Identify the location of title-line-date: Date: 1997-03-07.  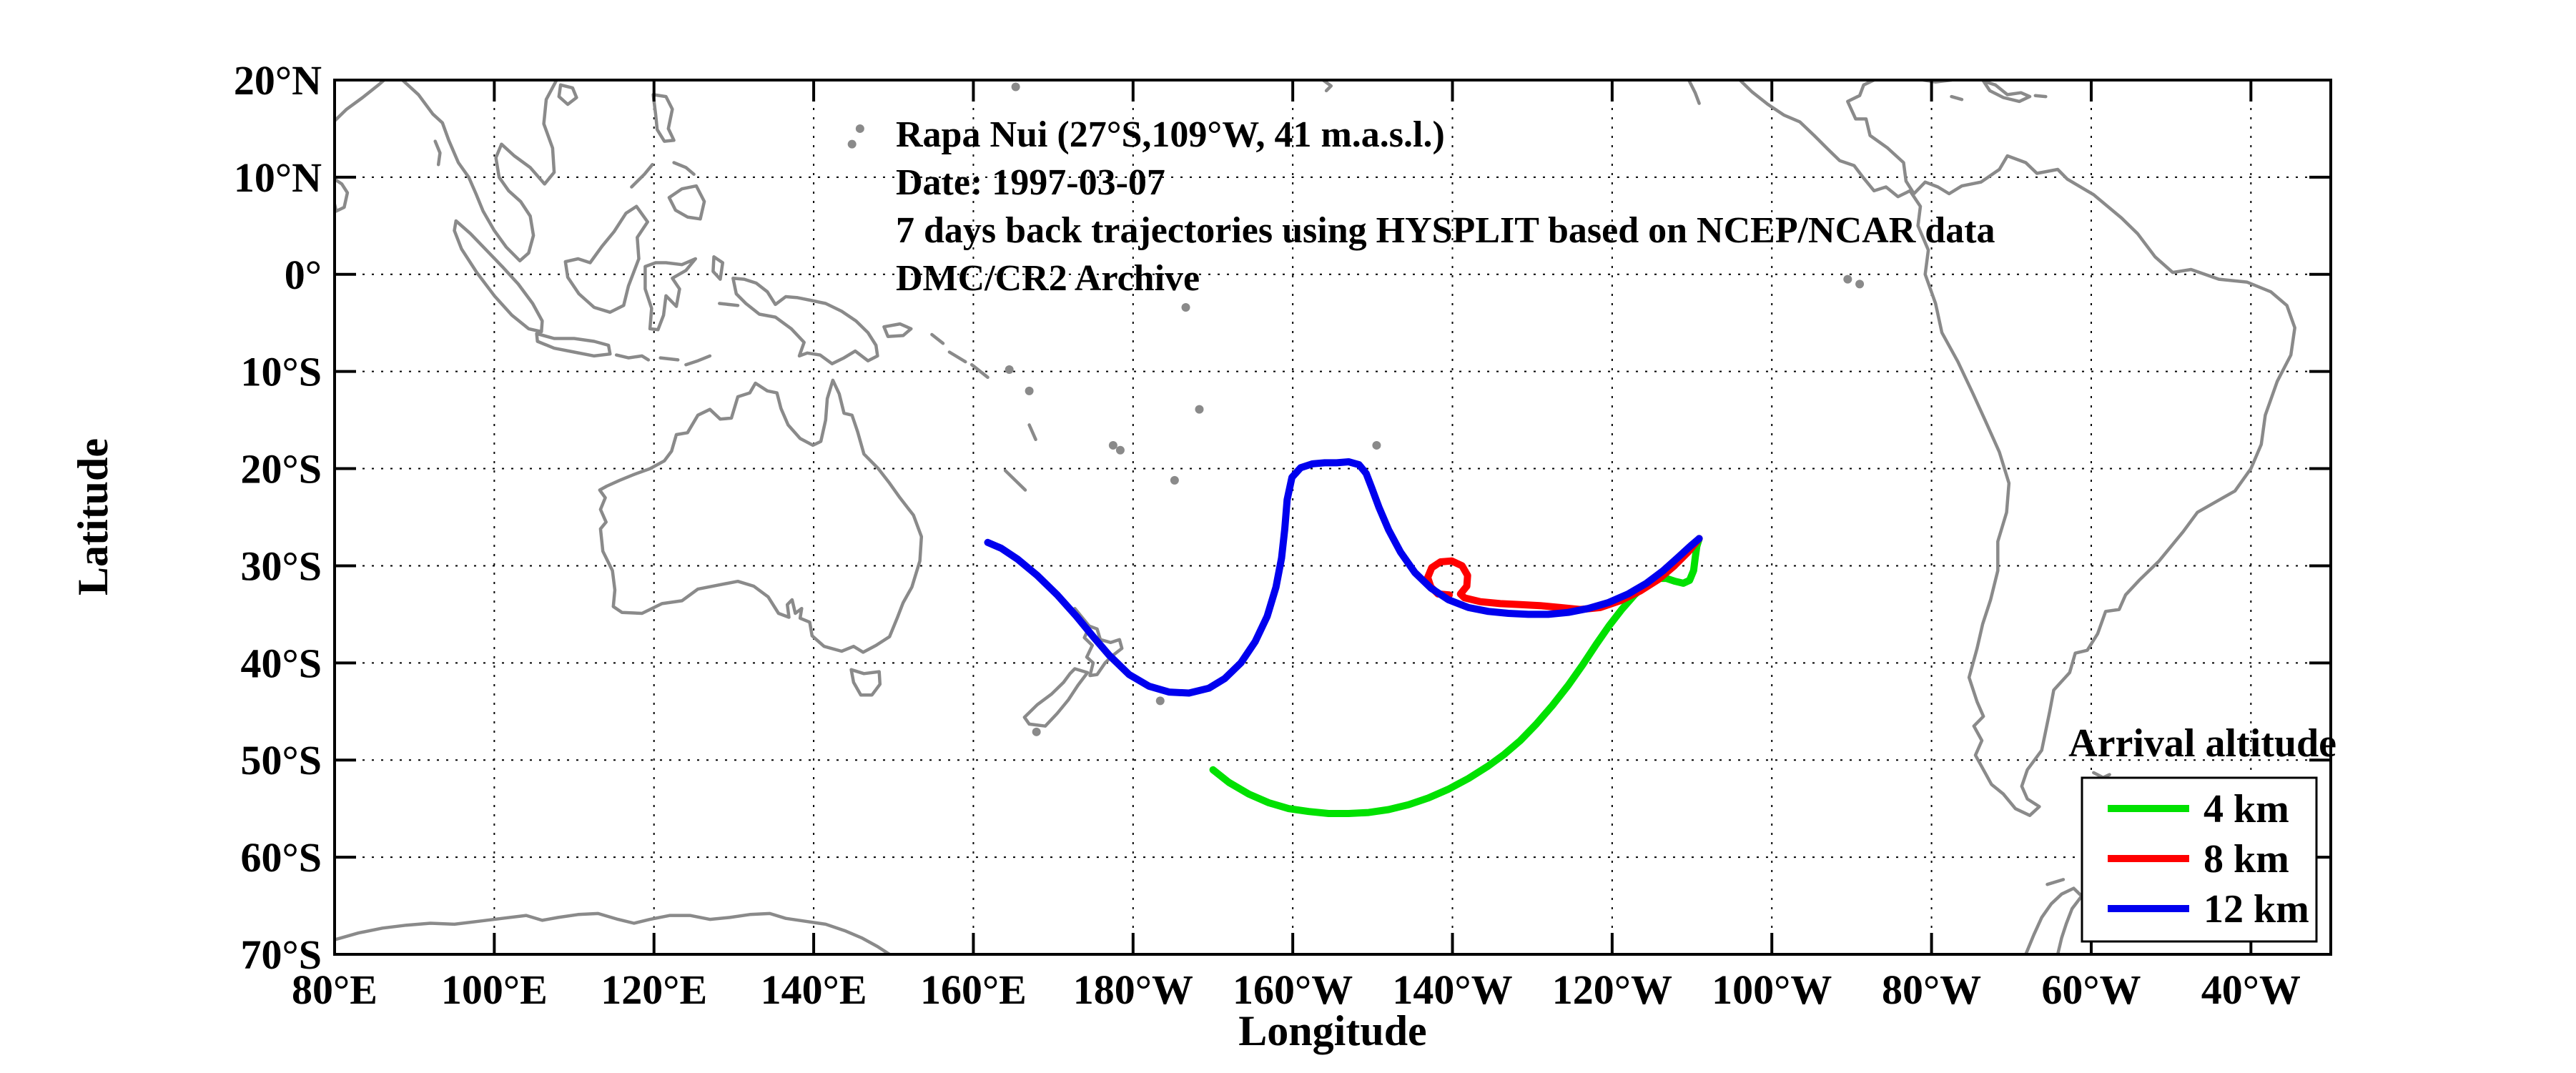
(1030, 182).